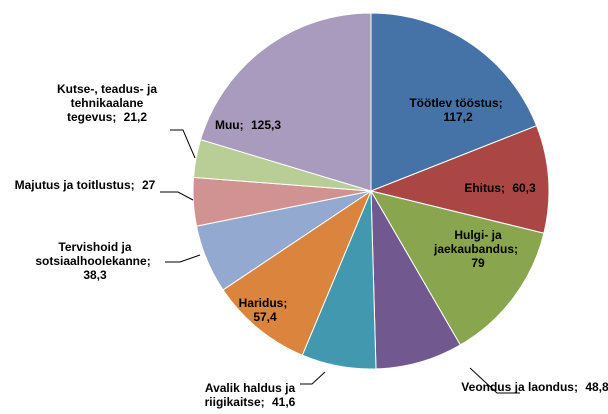 This screenshot has width=608, height=414. What do you see at coordinates (75, 185) in the screenshot?
I see `category-label: Majutus ja toitlustus` at bounding box center [75, 185].